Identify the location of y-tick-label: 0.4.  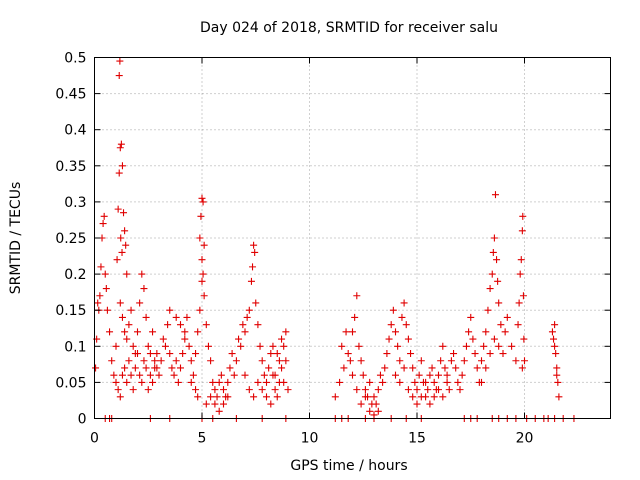
(75, 131).